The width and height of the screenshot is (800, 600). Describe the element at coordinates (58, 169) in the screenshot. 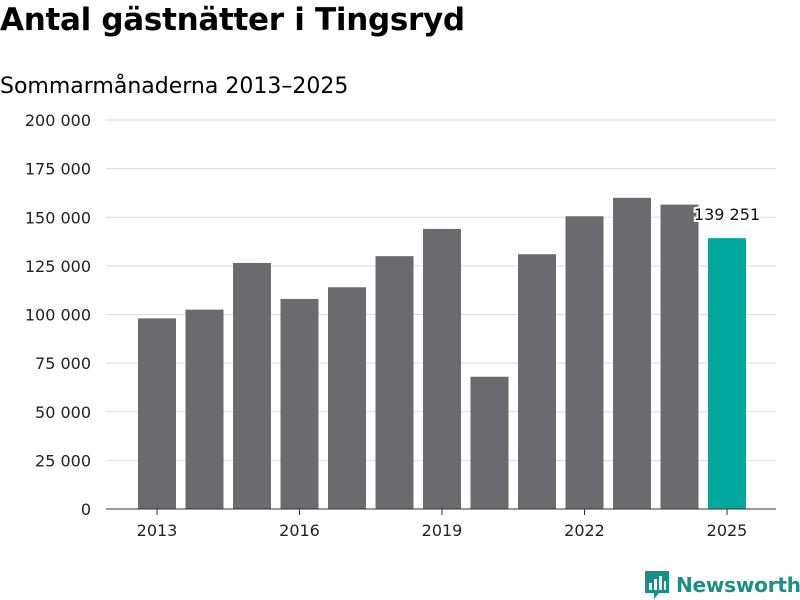

I see `y-tick-label: 175 000` at that location.